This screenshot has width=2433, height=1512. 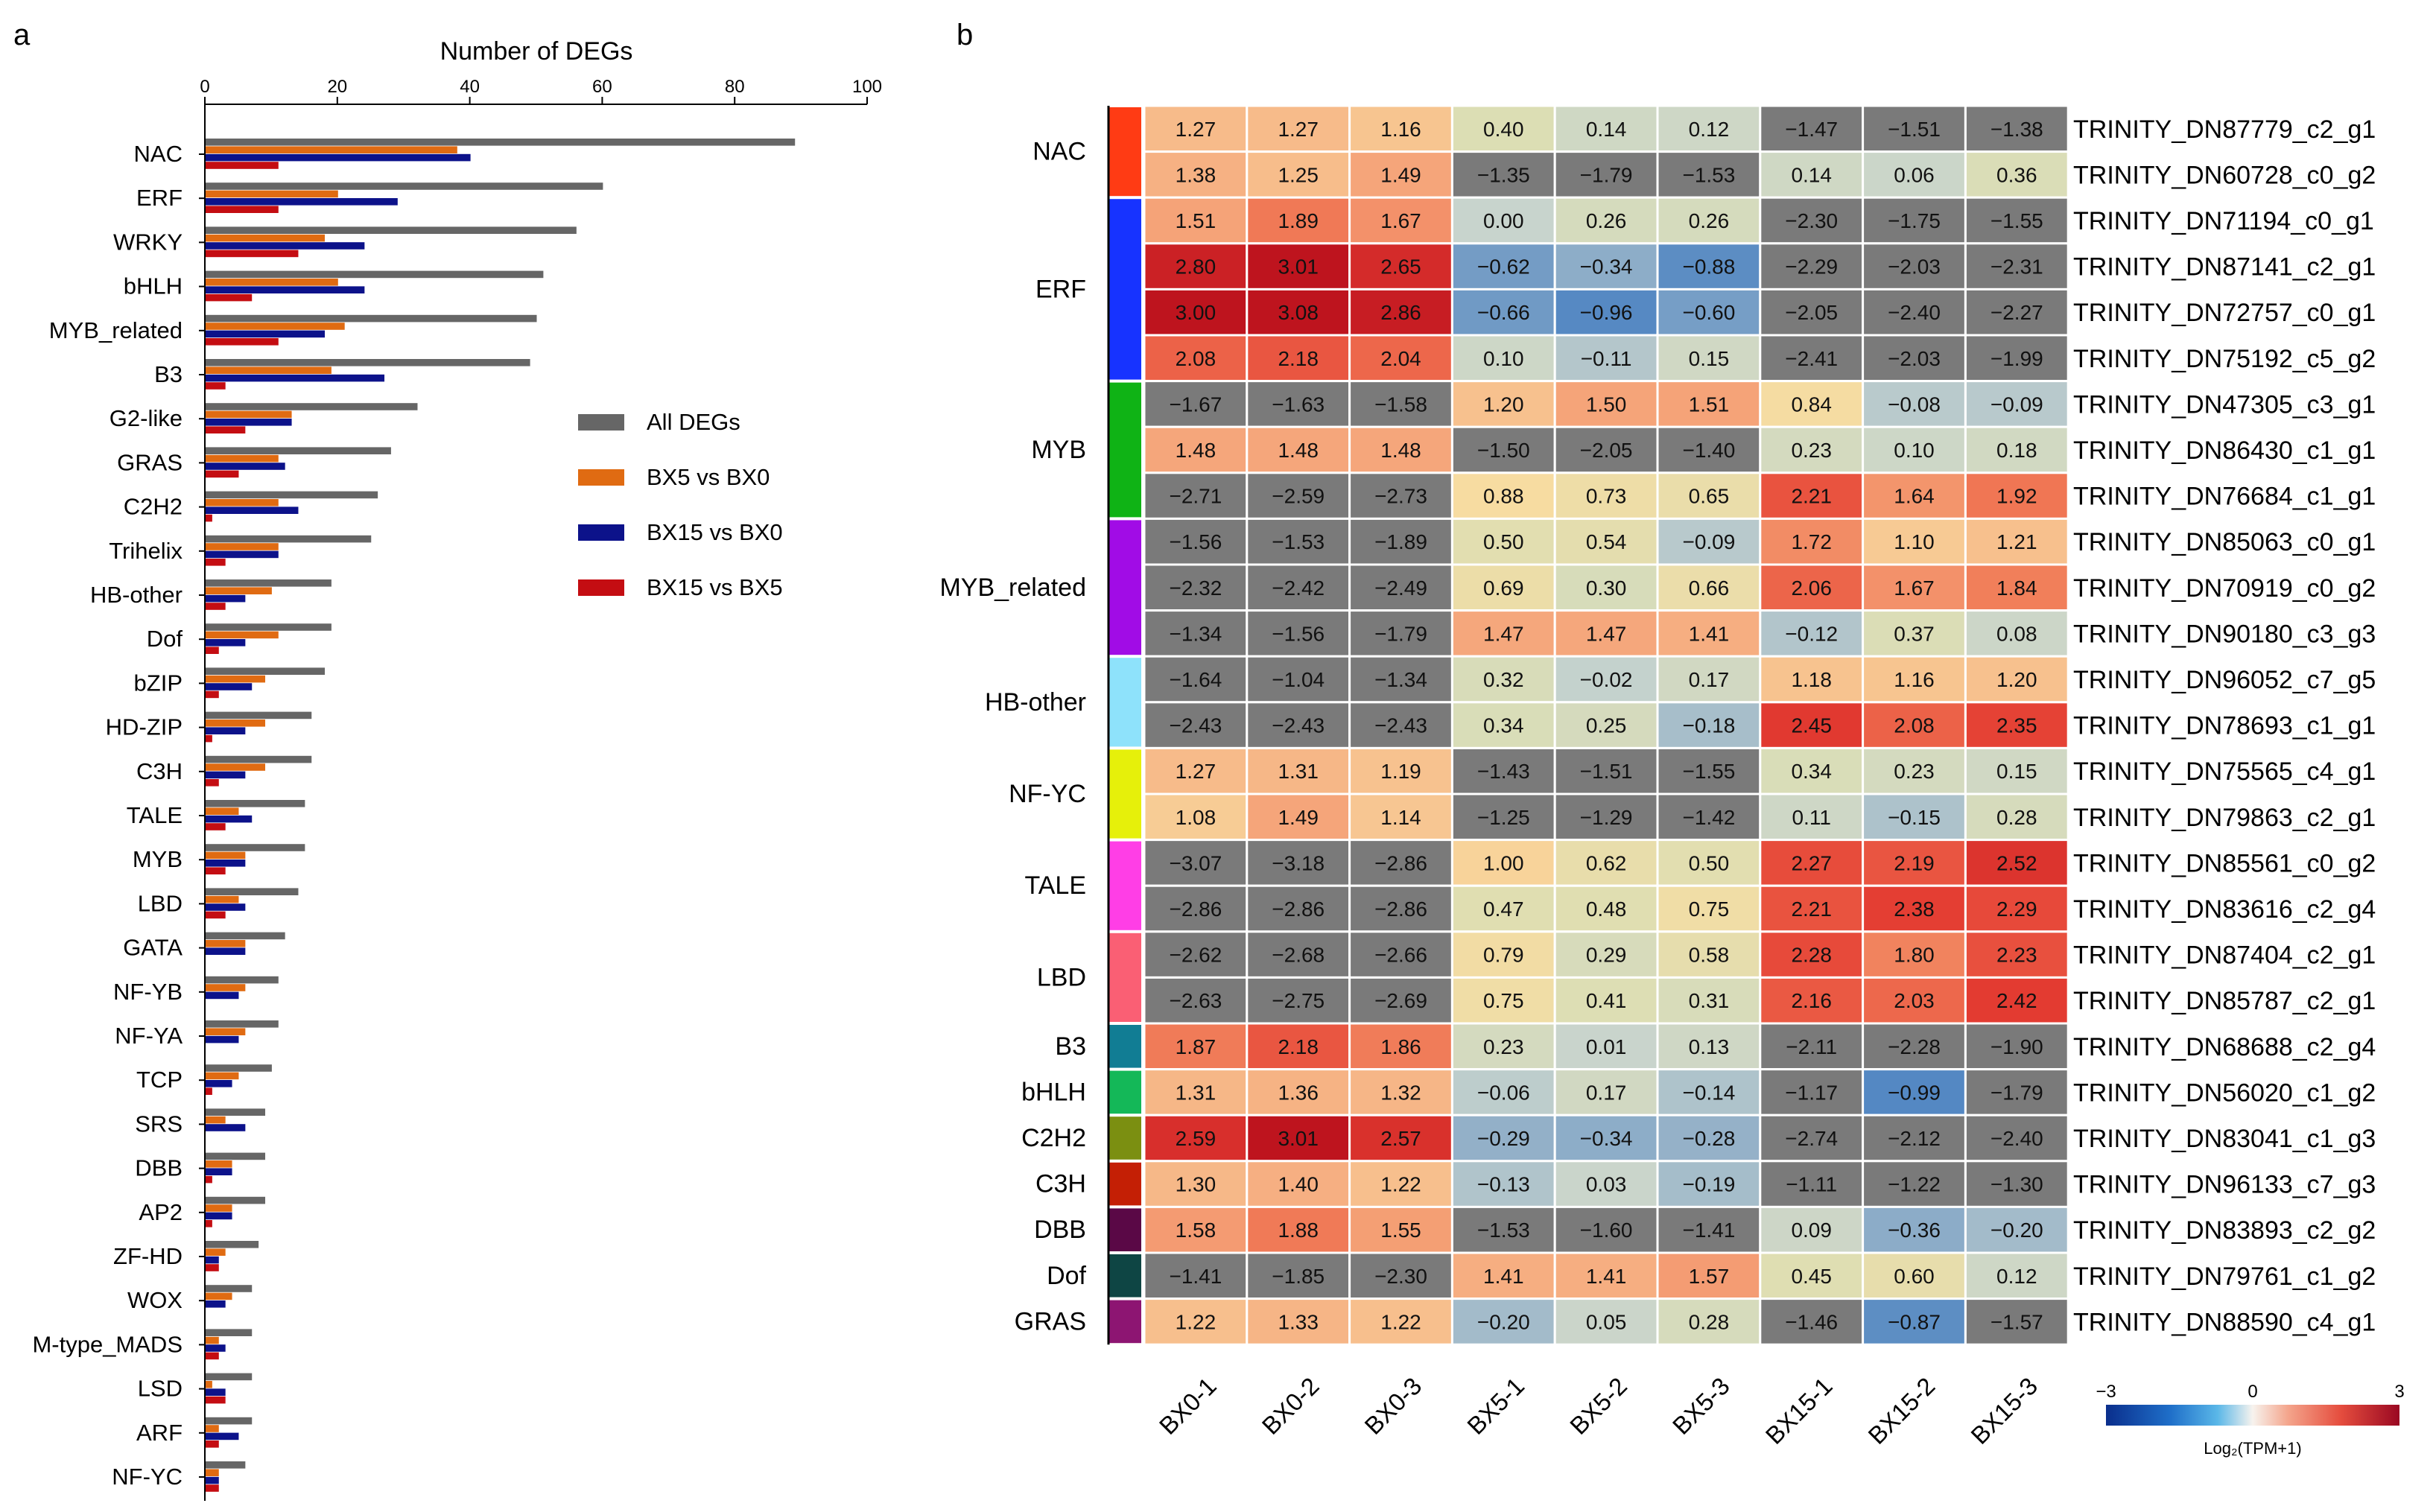 What do you see at coordinates (1060, 1184) in the screenshot?
I see `group-label: C3H` at bounding box center [1060, 1184].